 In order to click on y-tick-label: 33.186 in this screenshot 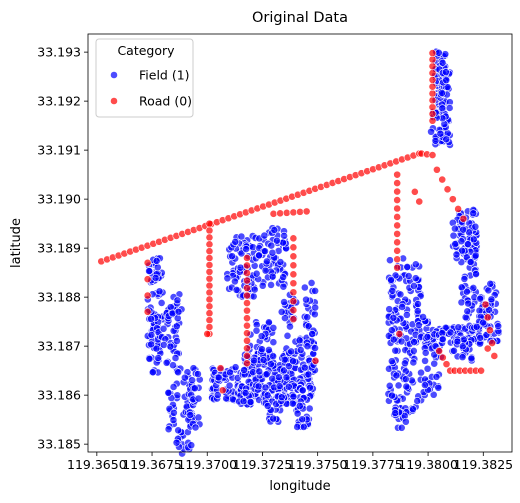, I will do `click(59, 395)`.